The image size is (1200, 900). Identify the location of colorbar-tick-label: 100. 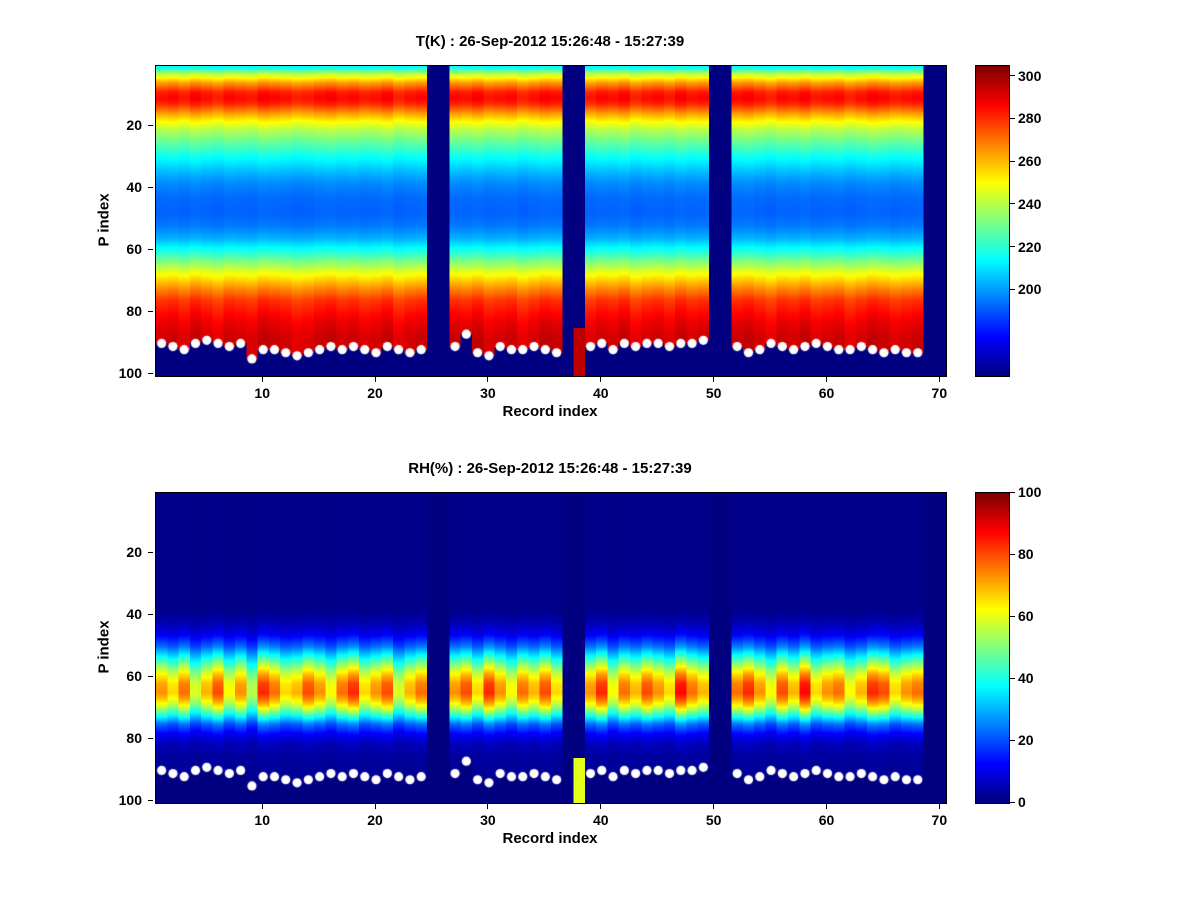
(1030, 492).